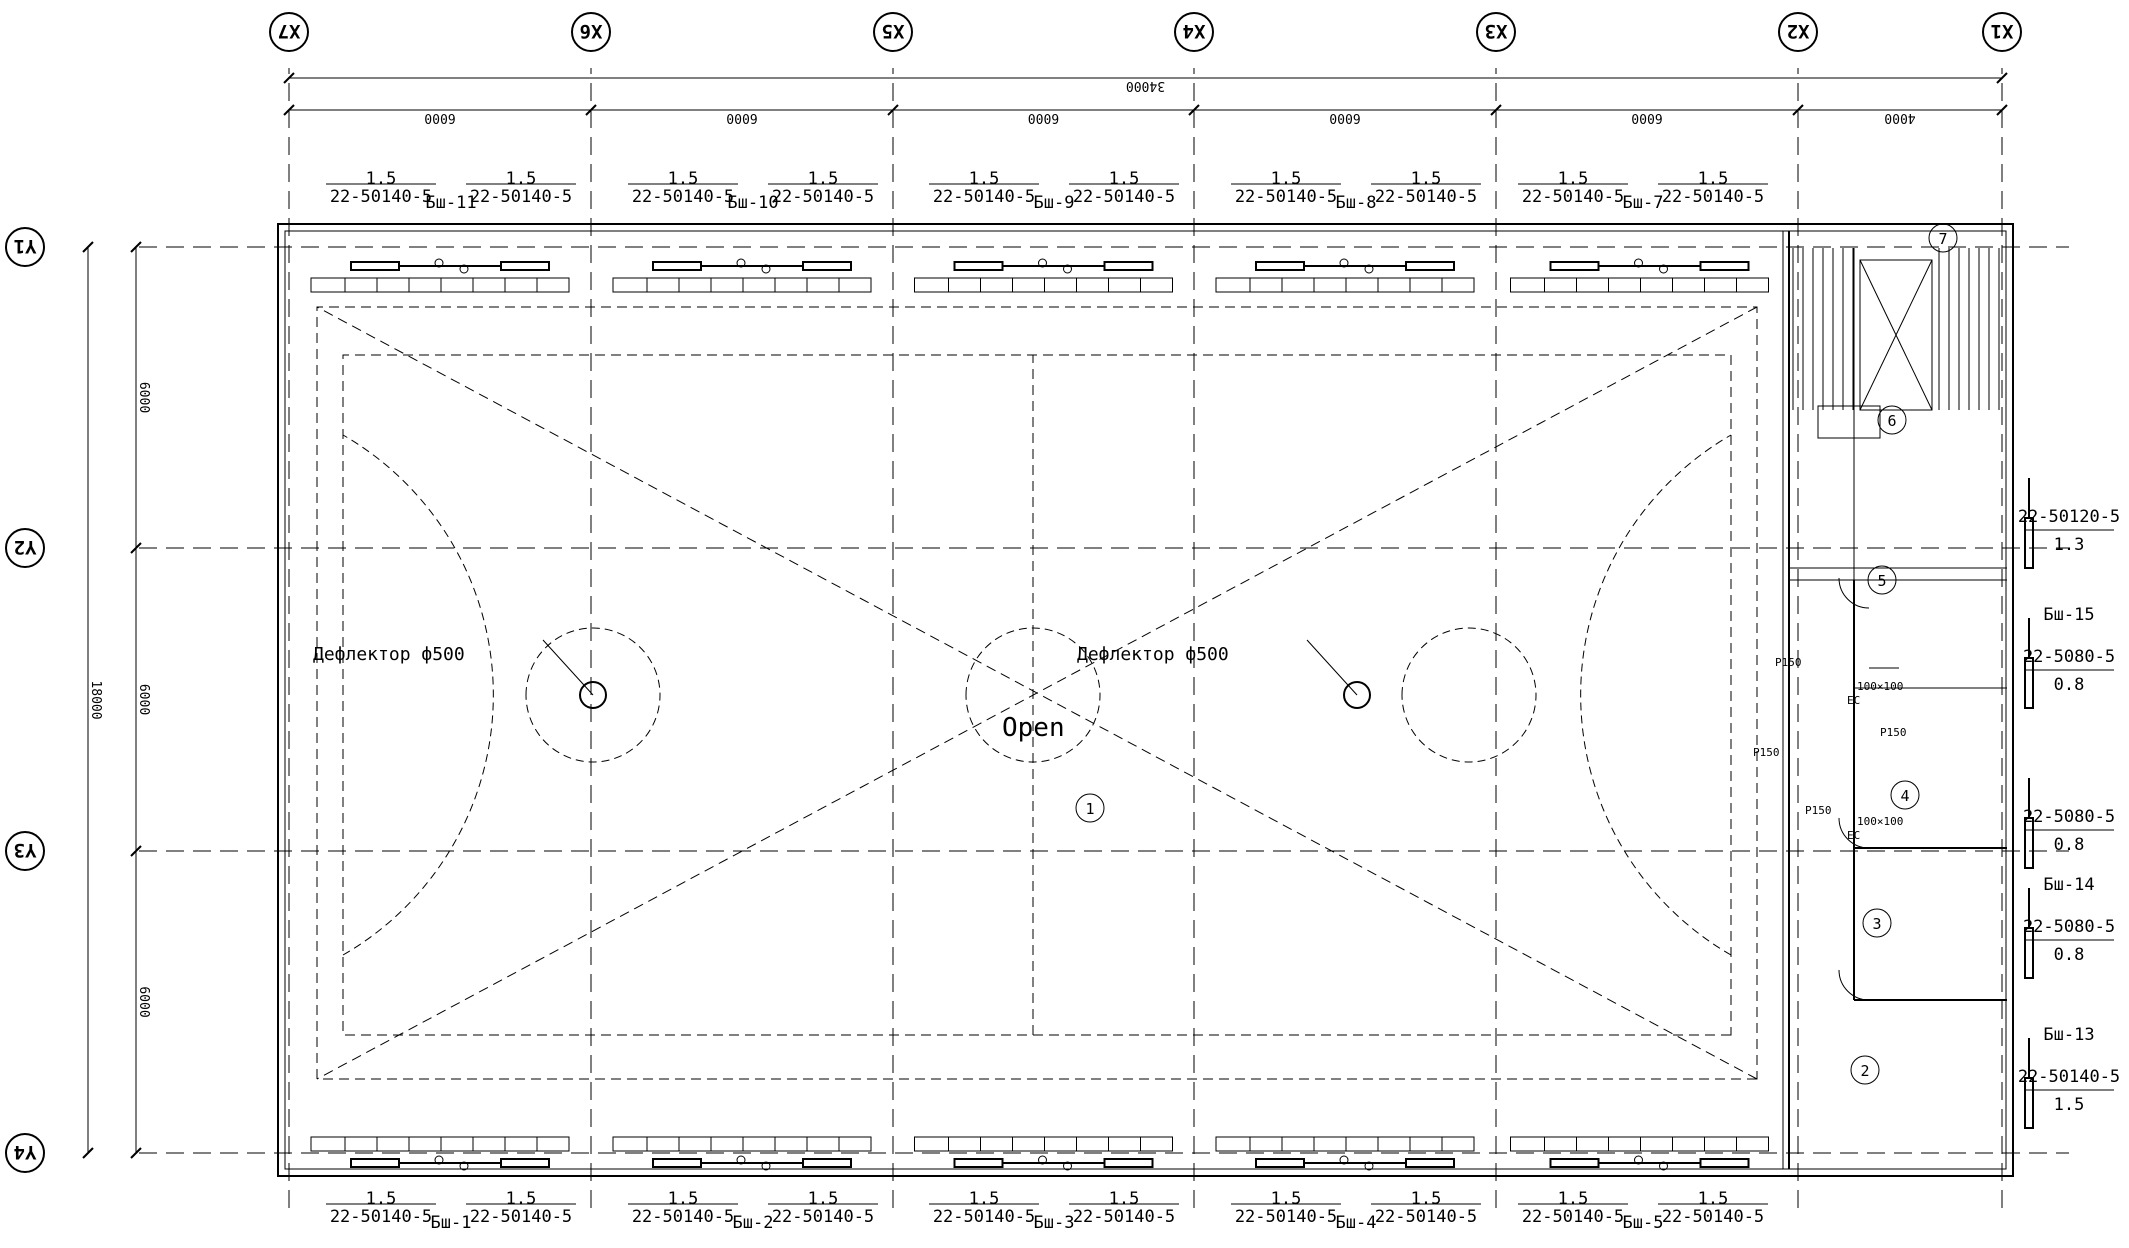 This screenshot has width=2129, height=1248. I want to click on unit-tag: Бш-7, so click(1643, 203).